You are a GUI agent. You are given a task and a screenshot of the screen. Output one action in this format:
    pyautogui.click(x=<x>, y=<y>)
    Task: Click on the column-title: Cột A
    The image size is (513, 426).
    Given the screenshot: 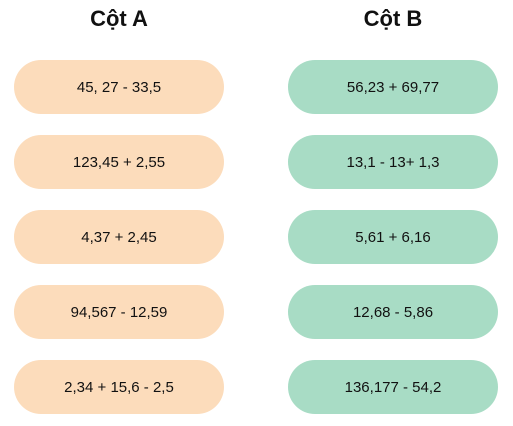 What is the action you would take?
    pyautogui.click(x=119, y=18)
    